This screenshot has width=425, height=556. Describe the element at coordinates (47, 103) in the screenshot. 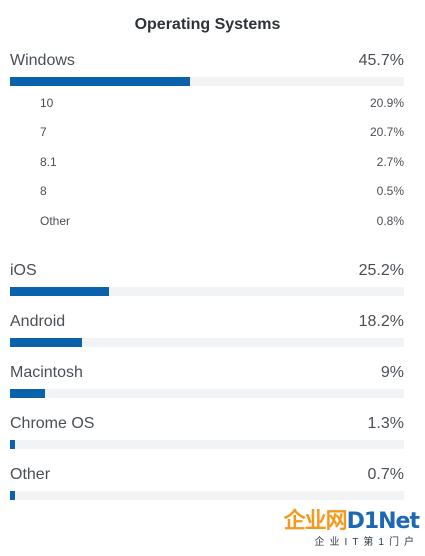

I see `version-name: 10` at that location.